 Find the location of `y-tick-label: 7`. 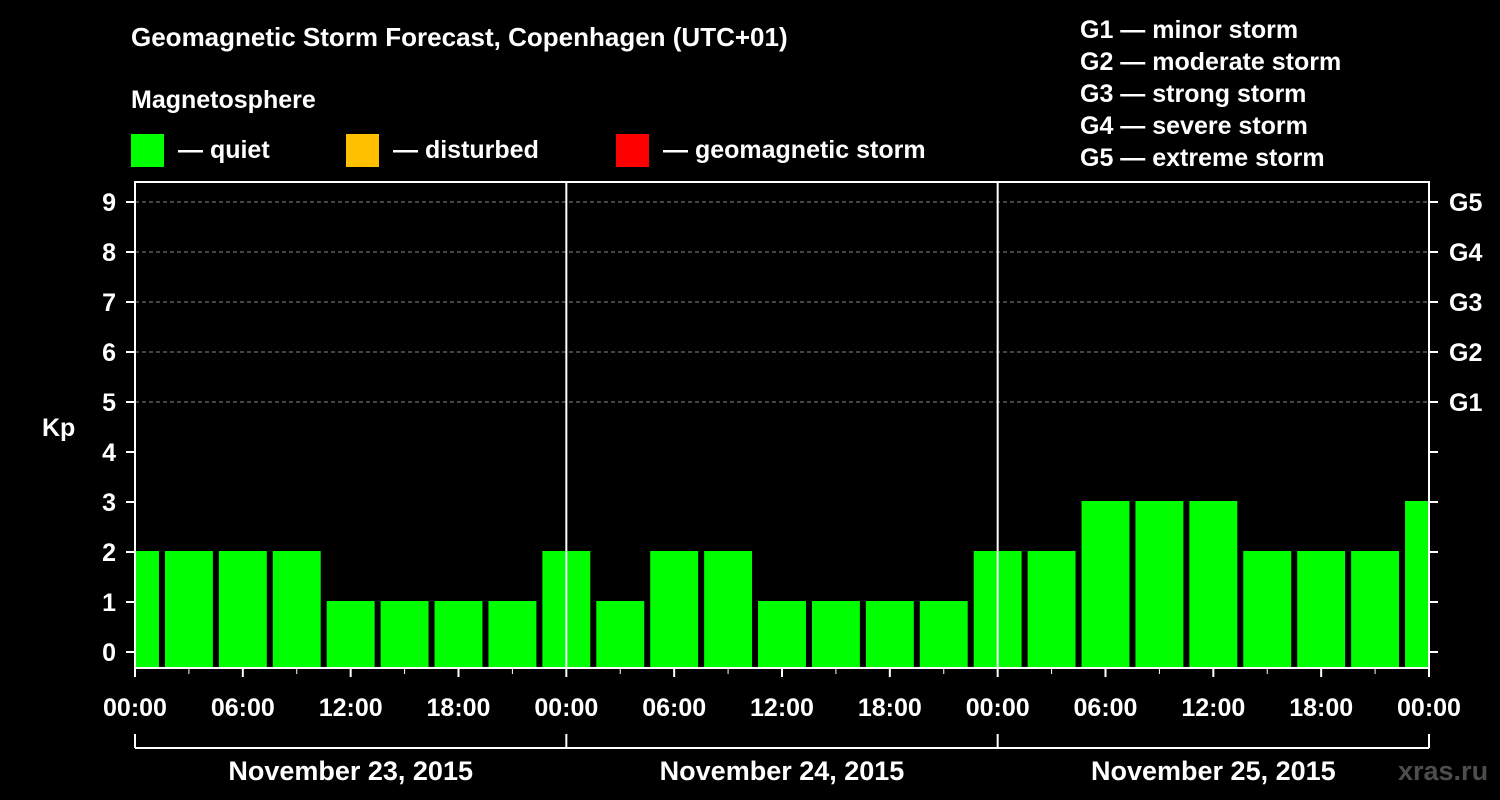

y-tick-label: 7 is located at coordinates (109, 303).